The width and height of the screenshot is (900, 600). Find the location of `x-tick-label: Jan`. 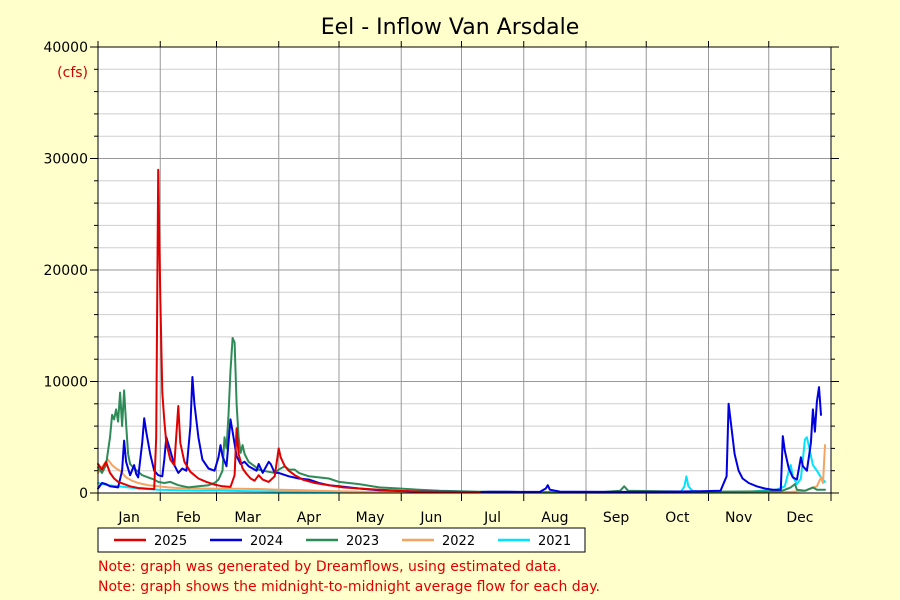

x-tick-label: Jan is located at coordinates (128, 518).